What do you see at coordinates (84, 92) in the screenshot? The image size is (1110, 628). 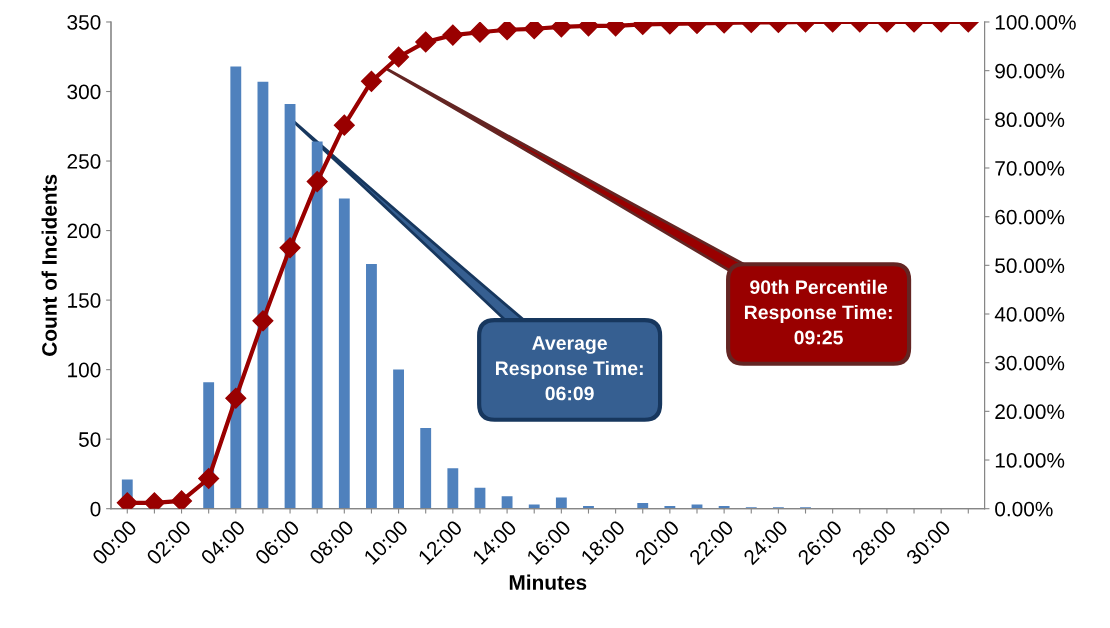 I see `y-tick-label: 300` at bounding box center [84, 92].